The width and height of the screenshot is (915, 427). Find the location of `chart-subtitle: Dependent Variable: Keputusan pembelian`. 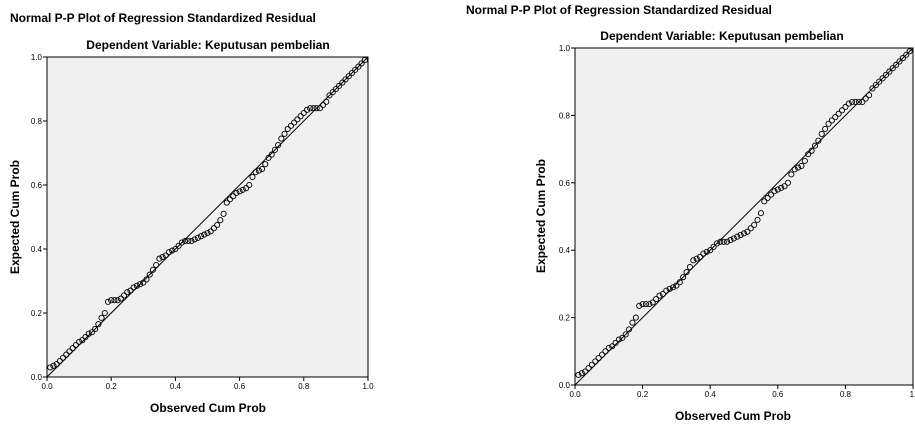

chart-subtitle: Dependent Variable: Keputusan pembelian is located at coordinates (207, 45).